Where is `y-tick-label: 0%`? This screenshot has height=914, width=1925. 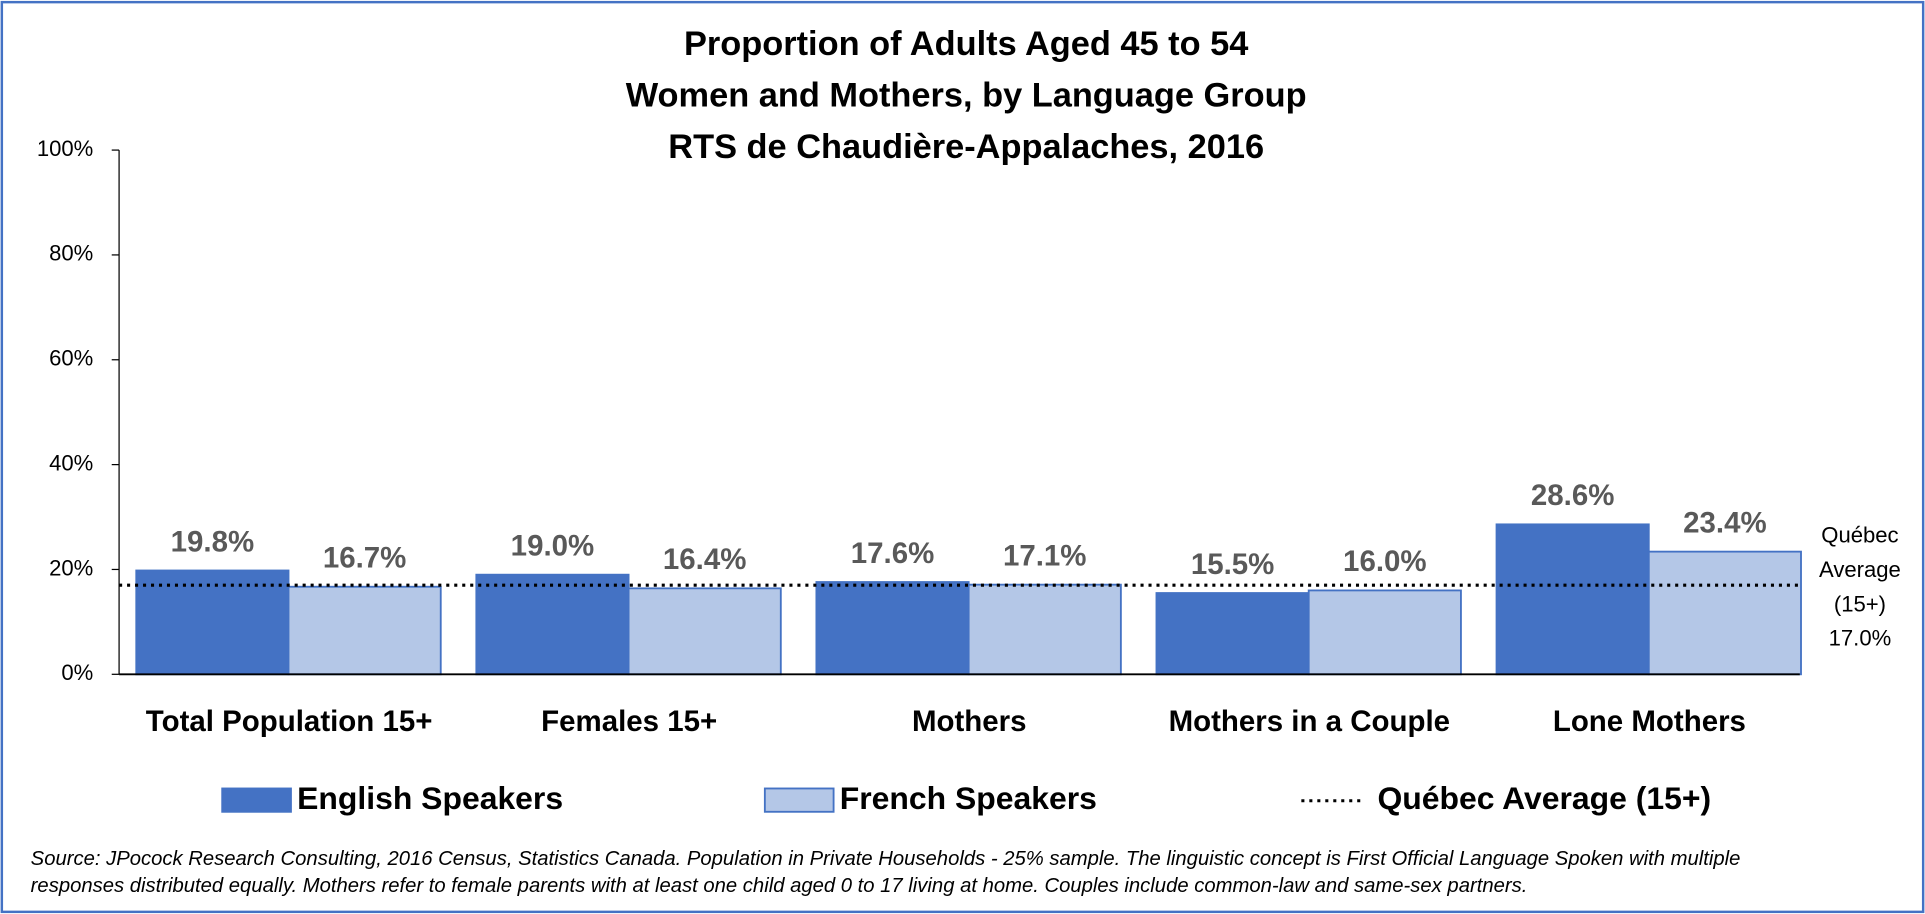
y-tick-label: 0% is located at coordinates (77, 672).